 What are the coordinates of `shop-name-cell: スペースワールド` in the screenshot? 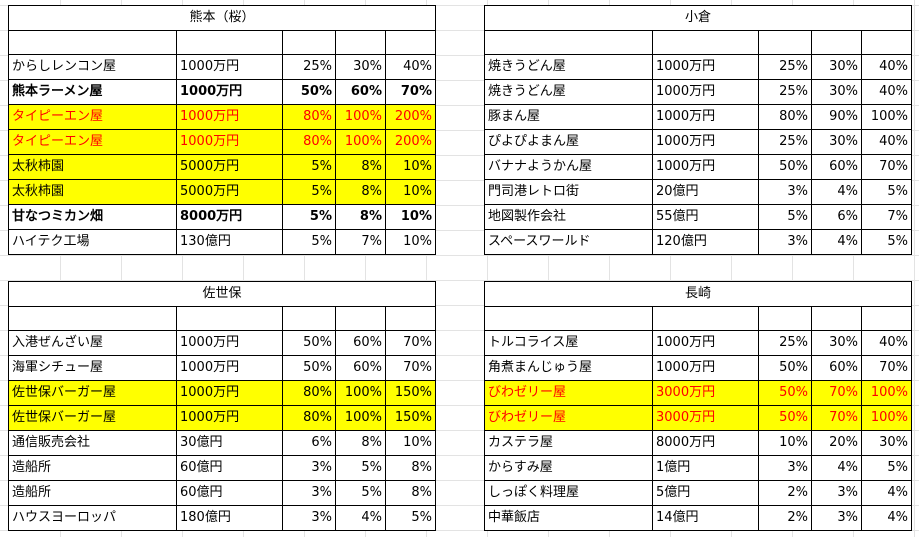 It's located at (568, 242).